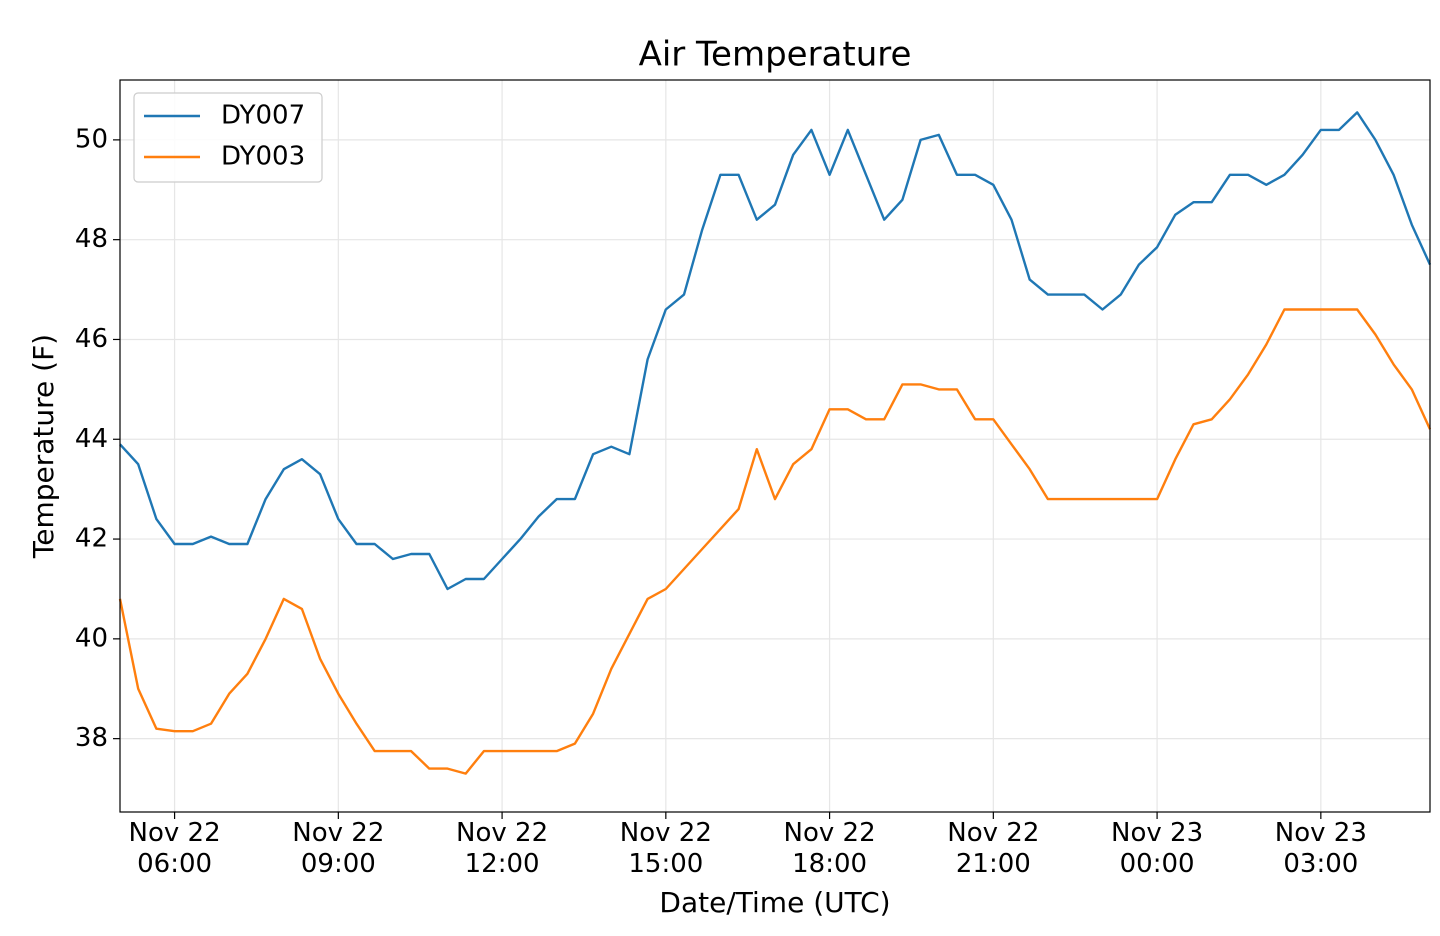 This screenshot has height=936, width=1440. What do you see at coordinates (91, 539) in the screenshot?
I see `y-tick-label: 42` at bounding box center [91, 539].